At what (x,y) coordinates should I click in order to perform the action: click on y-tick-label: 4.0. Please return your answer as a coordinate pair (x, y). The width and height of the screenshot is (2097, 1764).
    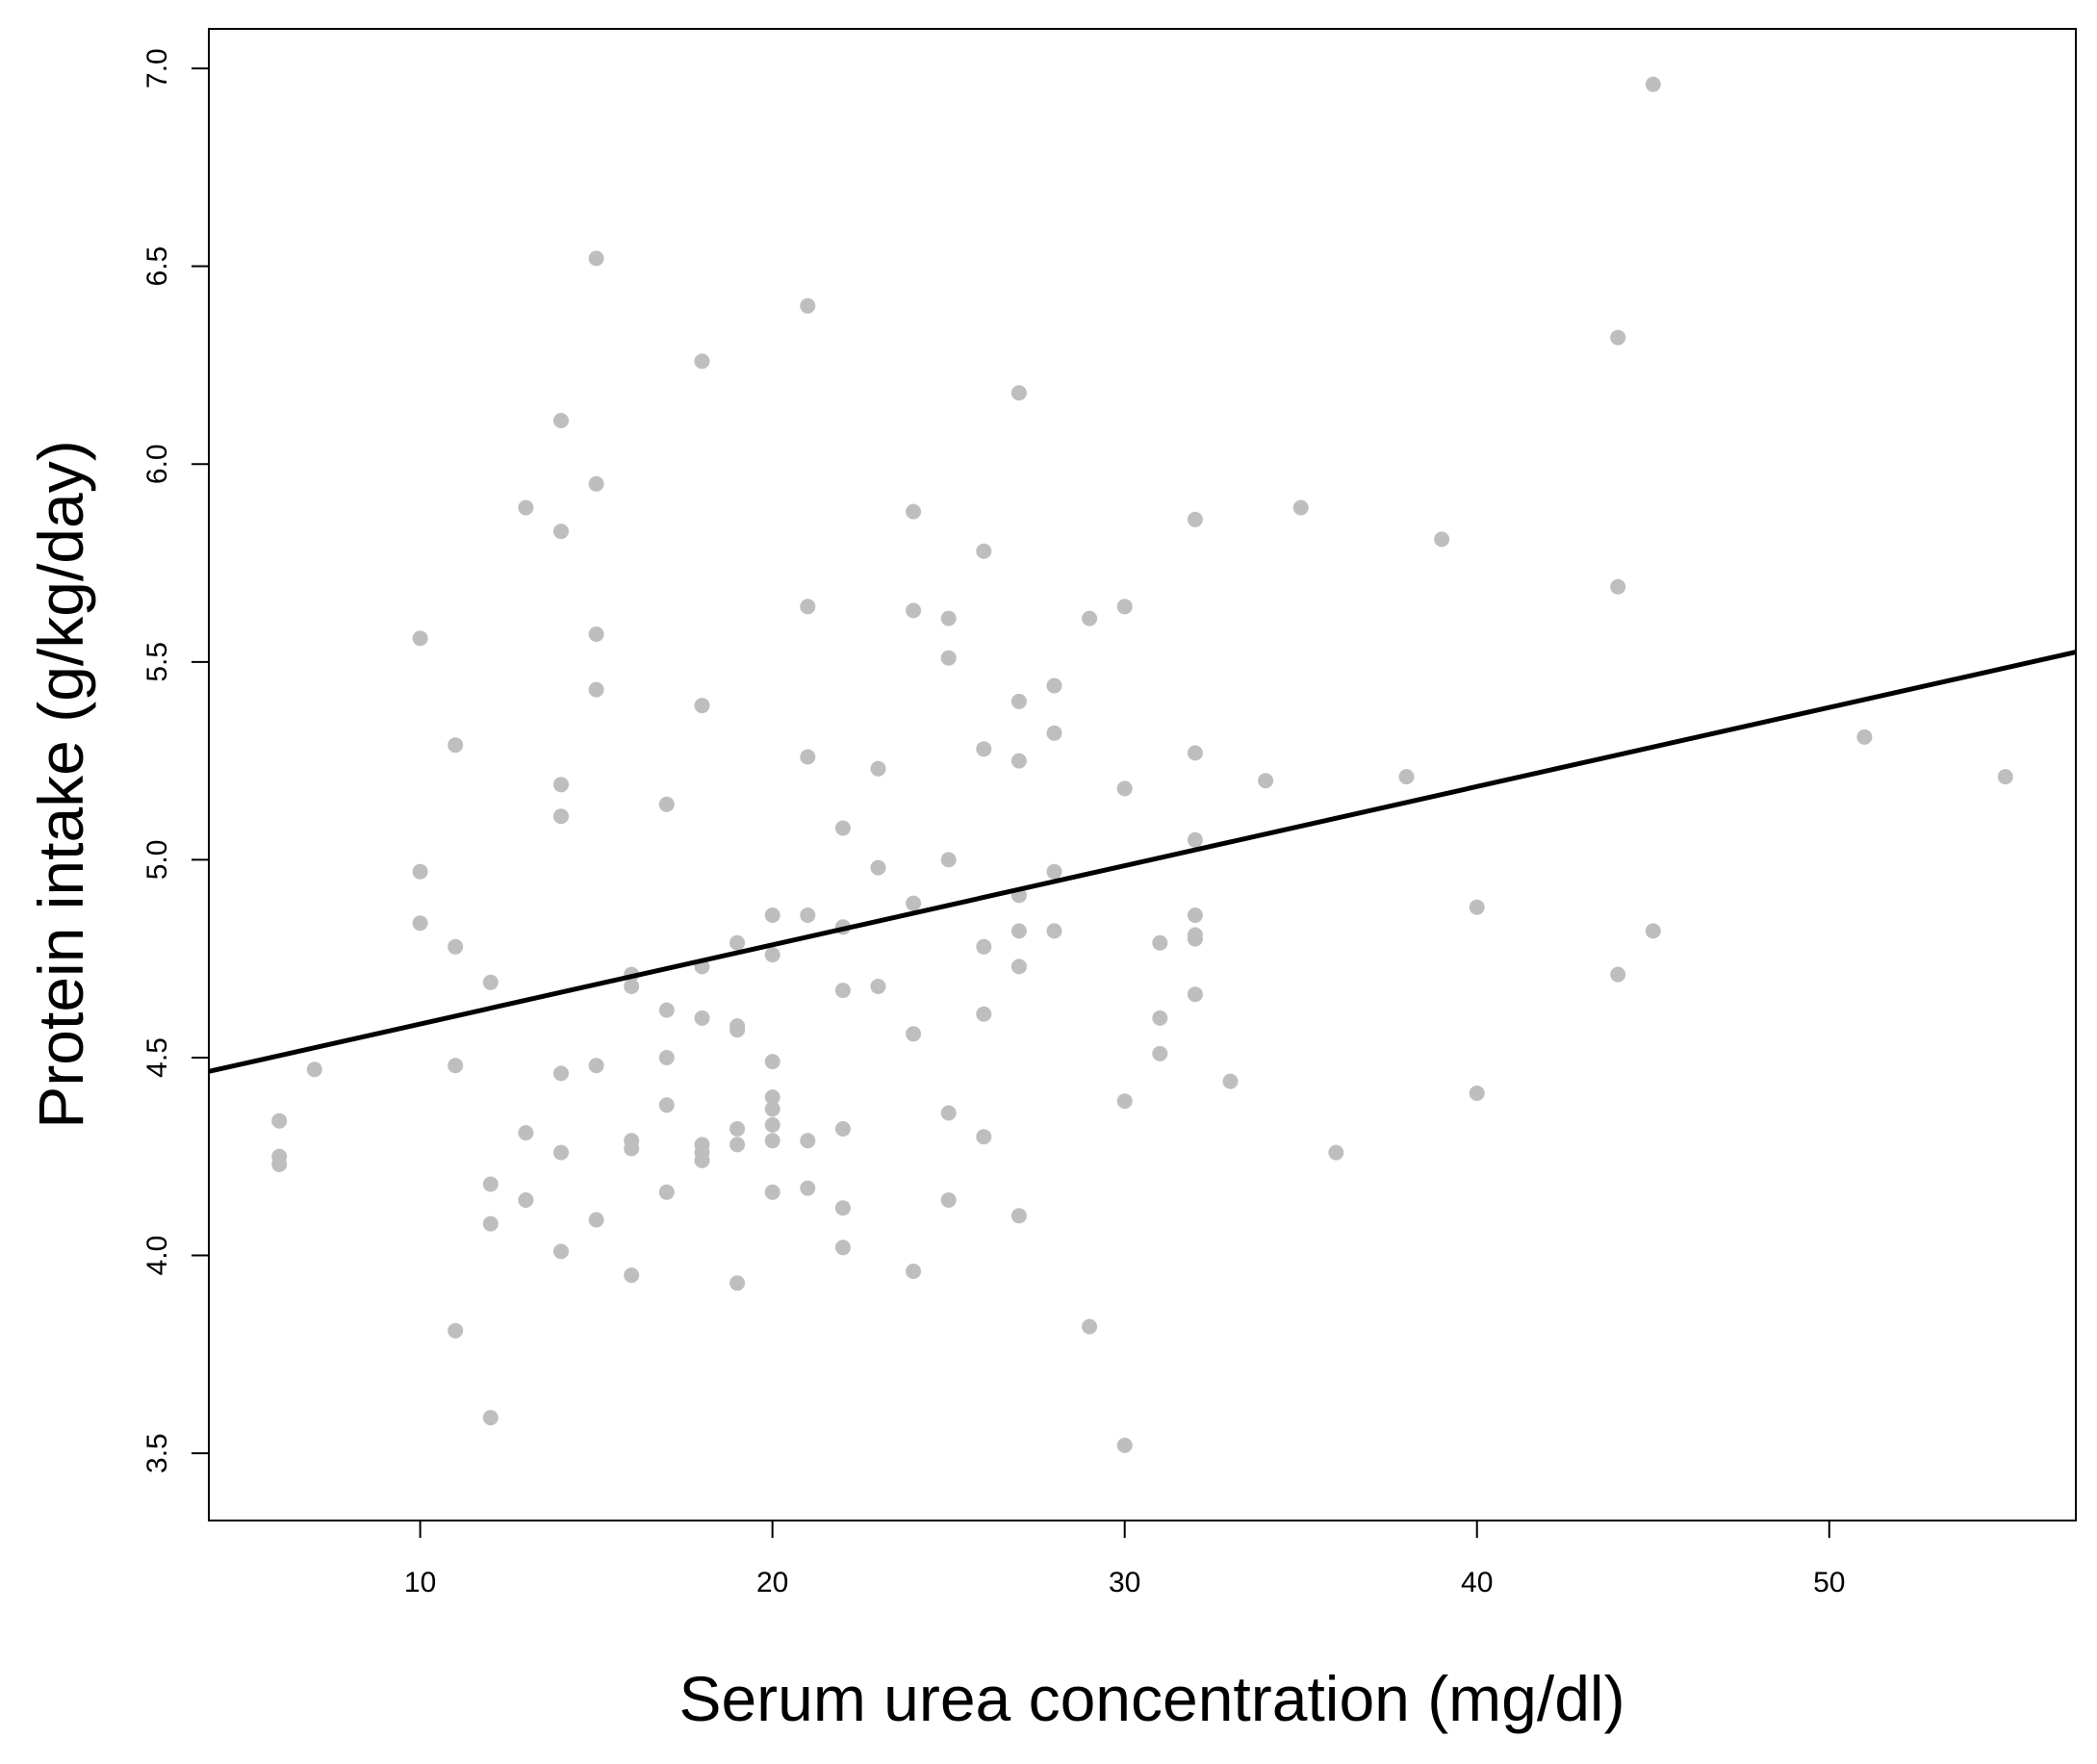
    Looking at the image, I should click on (157, 1256).